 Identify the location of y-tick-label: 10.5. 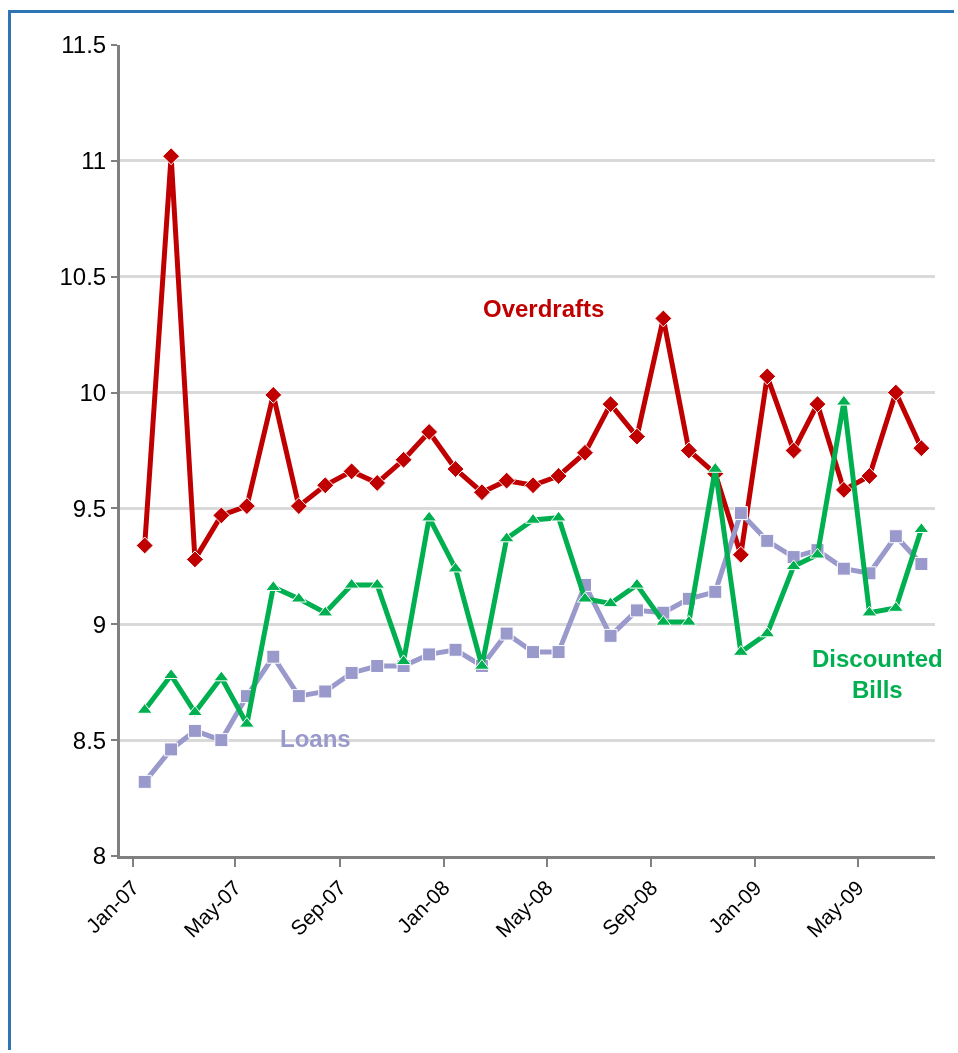
(83, 277).